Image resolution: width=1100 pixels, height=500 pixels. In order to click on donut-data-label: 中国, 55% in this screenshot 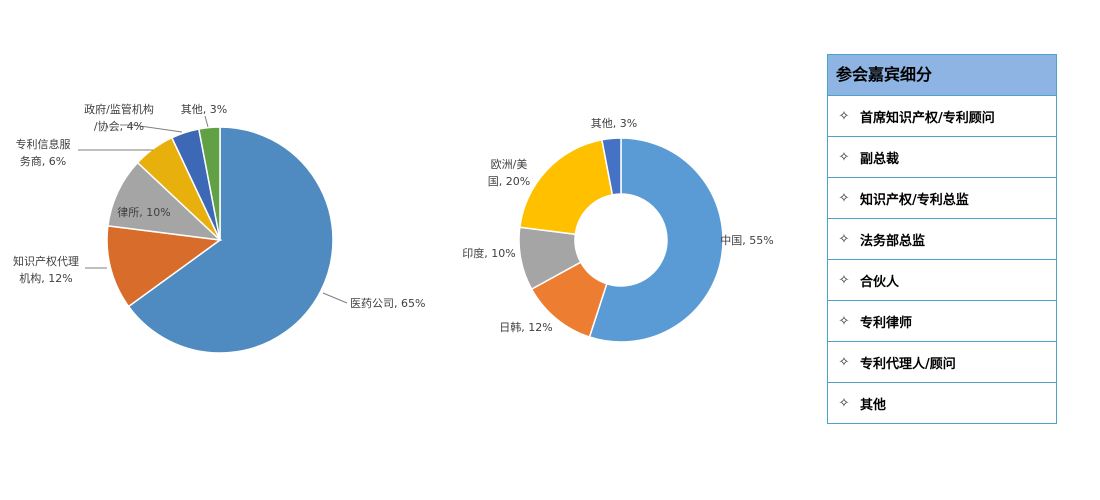, I will do `click(746, 240)`.